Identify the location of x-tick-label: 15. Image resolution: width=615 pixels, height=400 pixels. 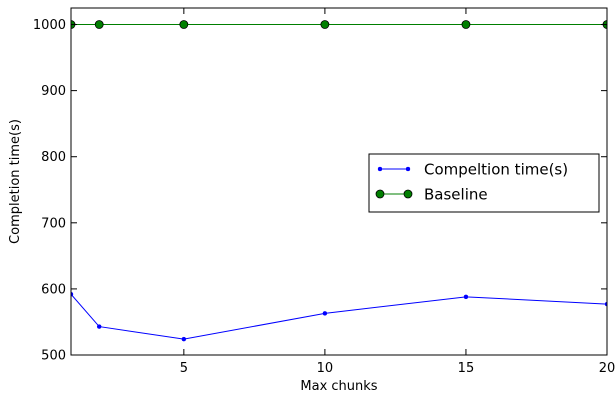
(466, 368).